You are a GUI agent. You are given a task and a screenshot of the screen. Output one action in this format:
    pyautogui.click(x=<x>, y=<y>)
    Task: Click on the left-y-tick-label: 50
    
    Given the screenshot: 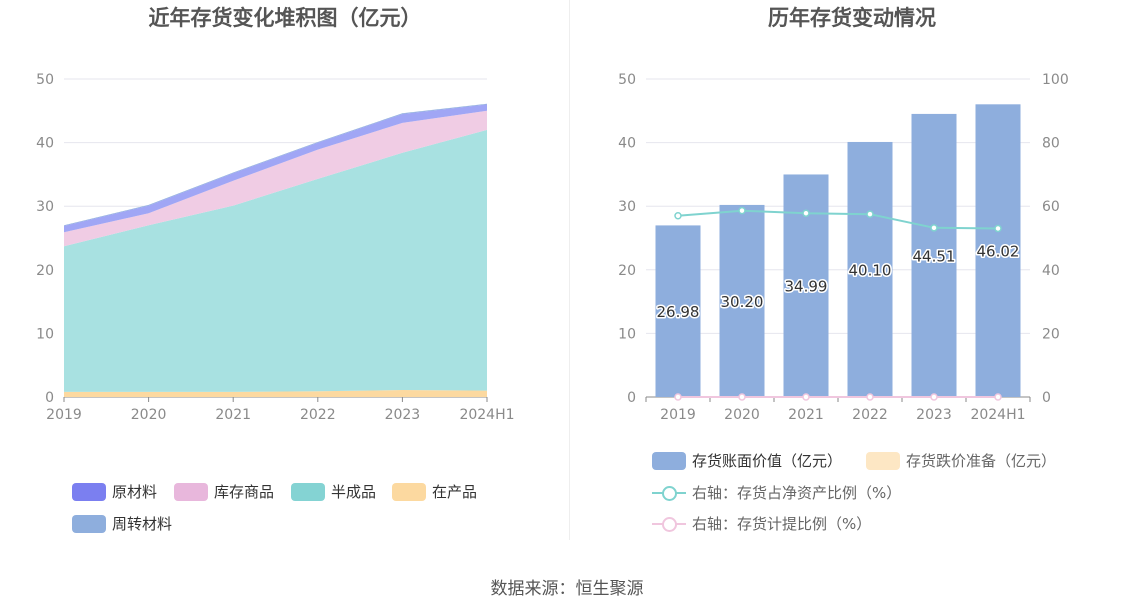 What is the action you would take?
    pyautogui.click(x=45, y=80)
    